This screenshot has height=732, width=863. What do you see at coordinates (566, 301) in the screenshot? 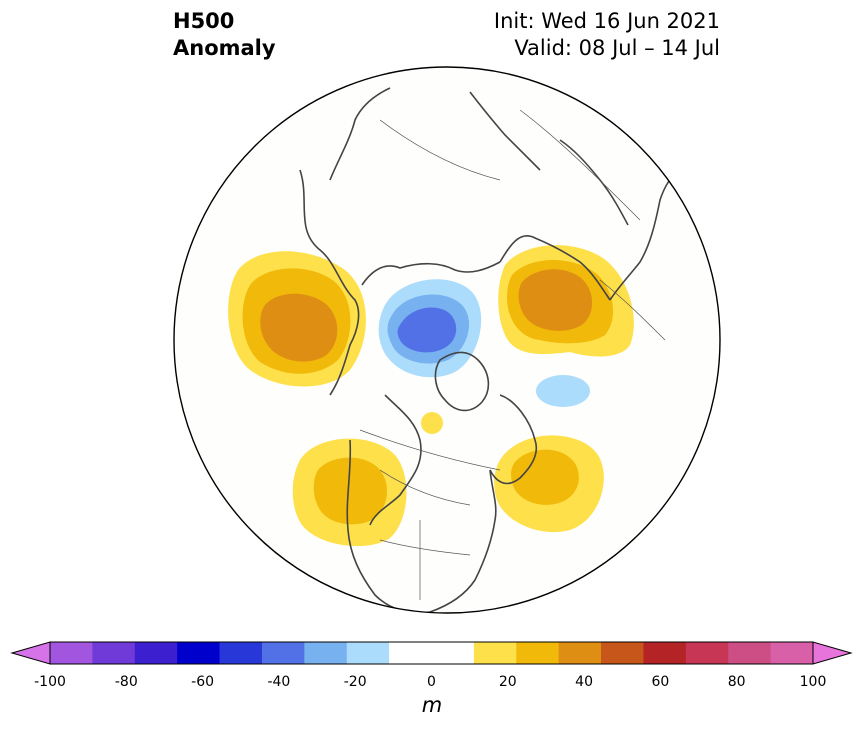
I see `anomaly-western-russia` at bounding box center [566, 301].